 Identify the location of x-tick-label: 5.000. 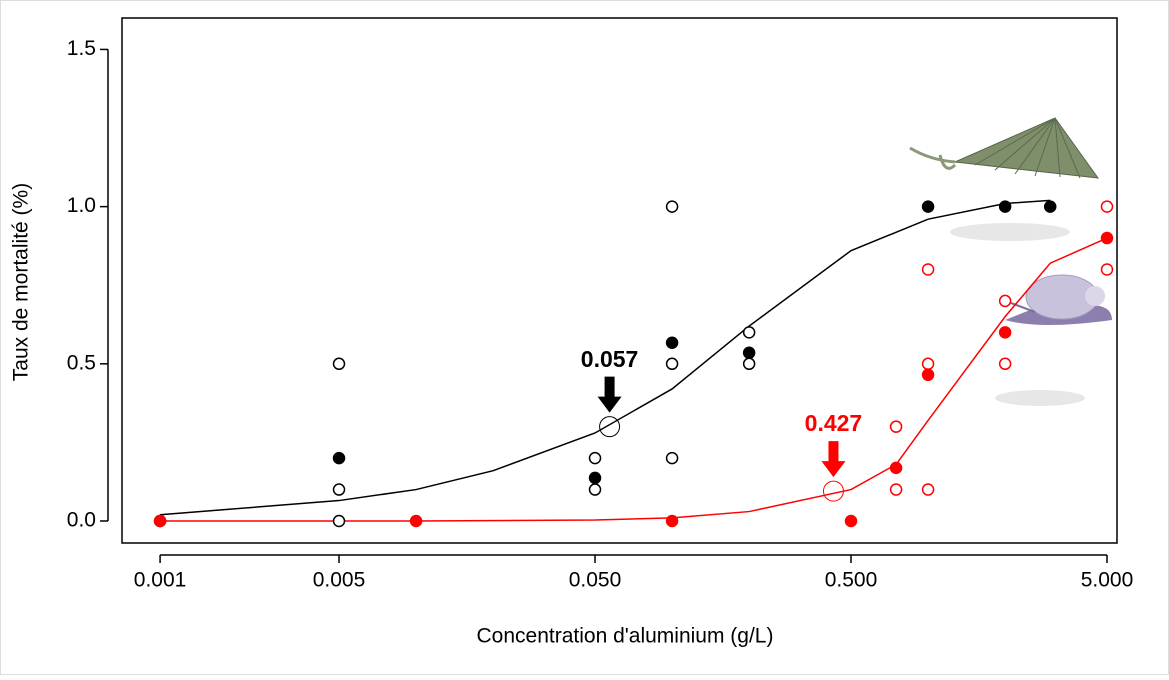
(1107, 580).